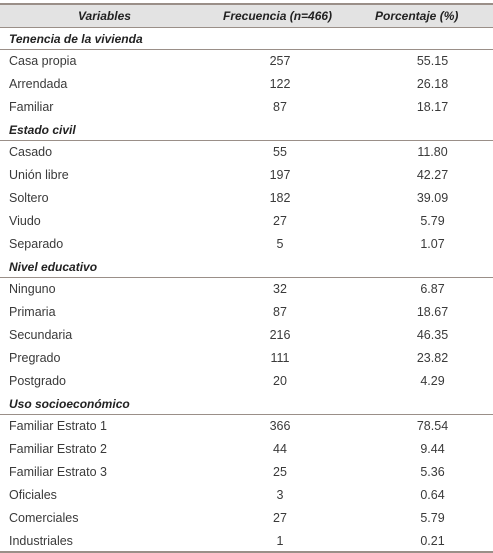  I want to click on row-label: Viudo, so click(25, 221).